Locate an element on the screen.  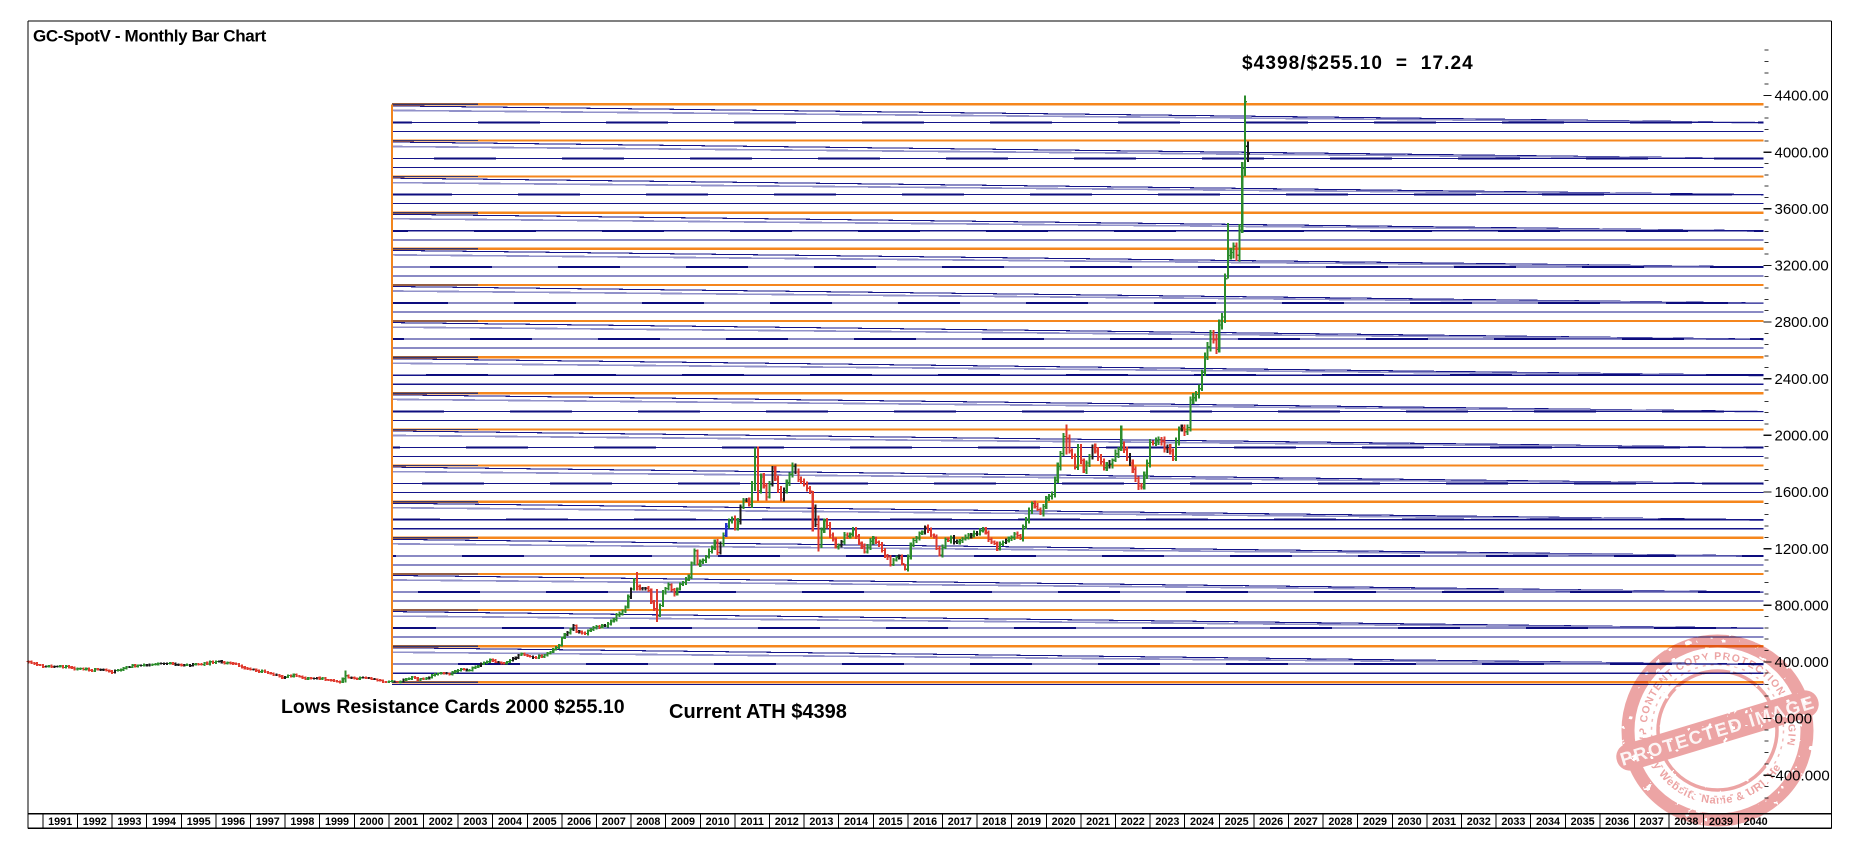
svg-text: 2013 is located at coordinates (821, 822).